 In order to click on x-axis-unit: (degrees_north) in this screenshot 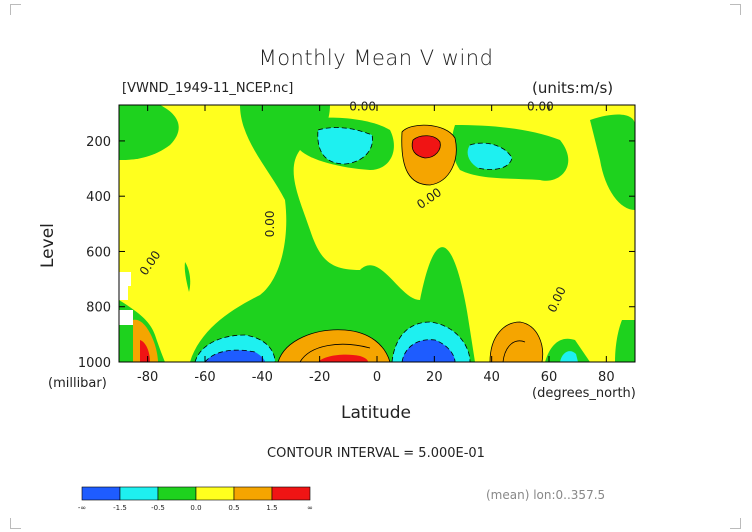, I will do `click(584, 393)`.